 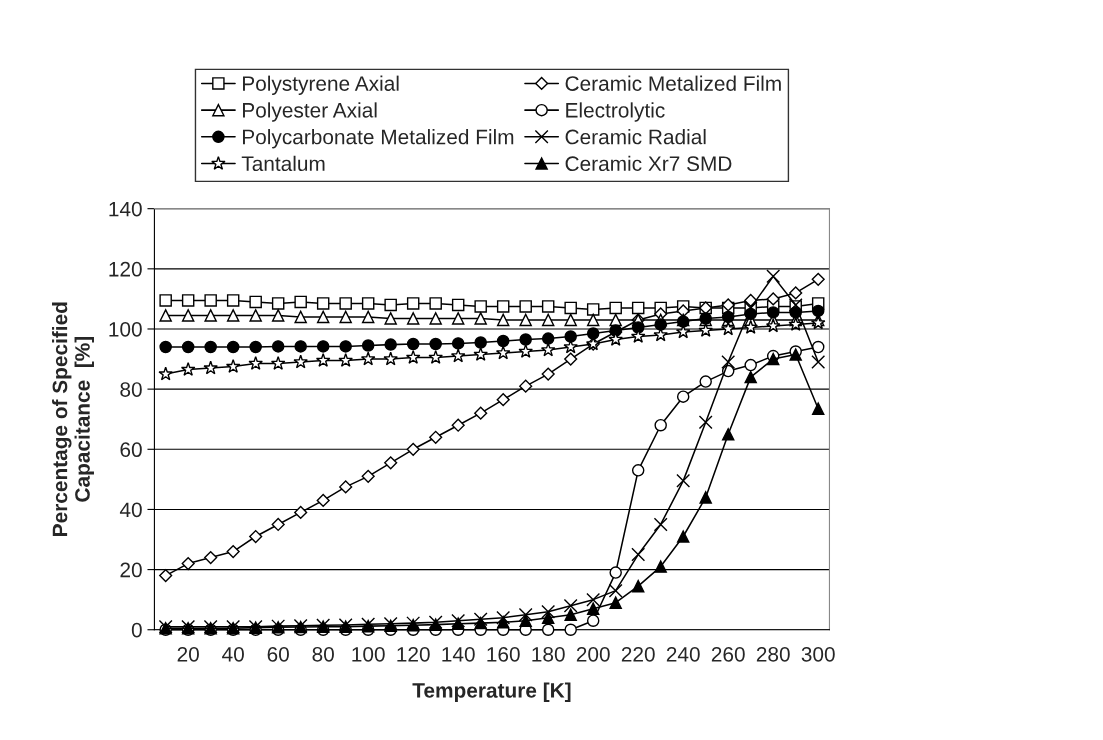 What do you see at coordinates (130, 510) in the screenshot?
I see `y-tick-label: 40` at bounding box center [130, 510].